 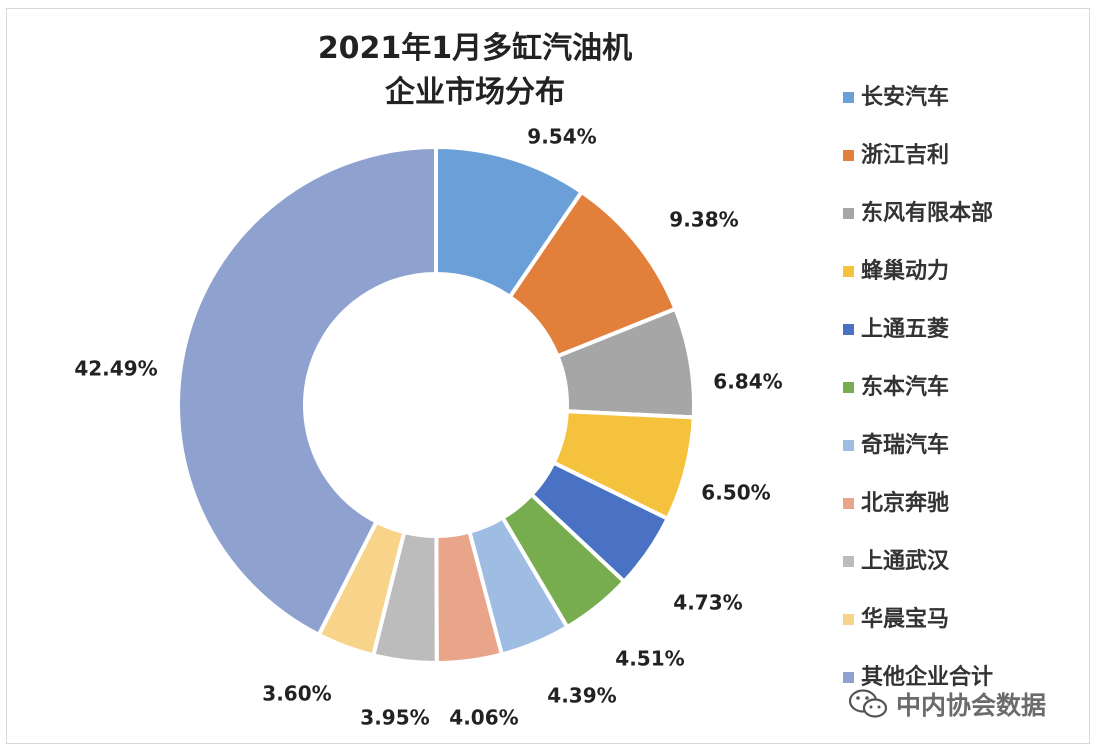 I want to click on legend-label-2: 浙江吉利, so click(x=905, y=155).